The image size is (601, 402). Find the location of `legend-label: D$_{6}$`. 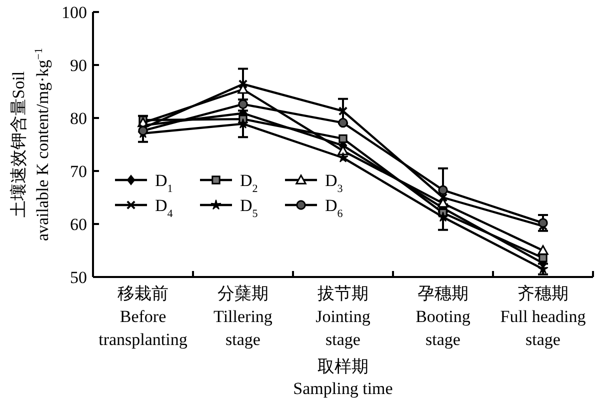

legend-label: D$_{6}$ is located at coordinates (334, 208).